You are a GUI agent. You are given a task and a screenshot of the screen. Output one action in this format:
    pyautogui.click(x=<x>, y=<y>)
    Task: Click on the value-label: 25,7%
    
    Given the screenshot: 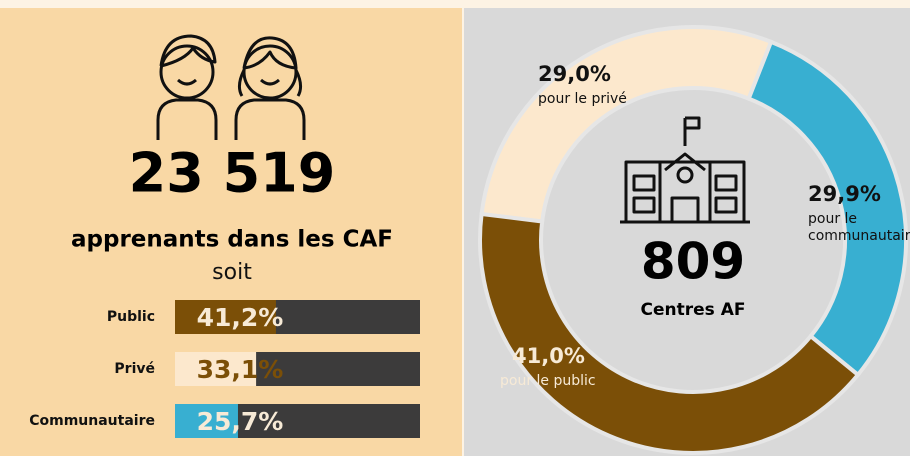 What is the action you would take?
    pyautogui.click(x=240, y=421)
    